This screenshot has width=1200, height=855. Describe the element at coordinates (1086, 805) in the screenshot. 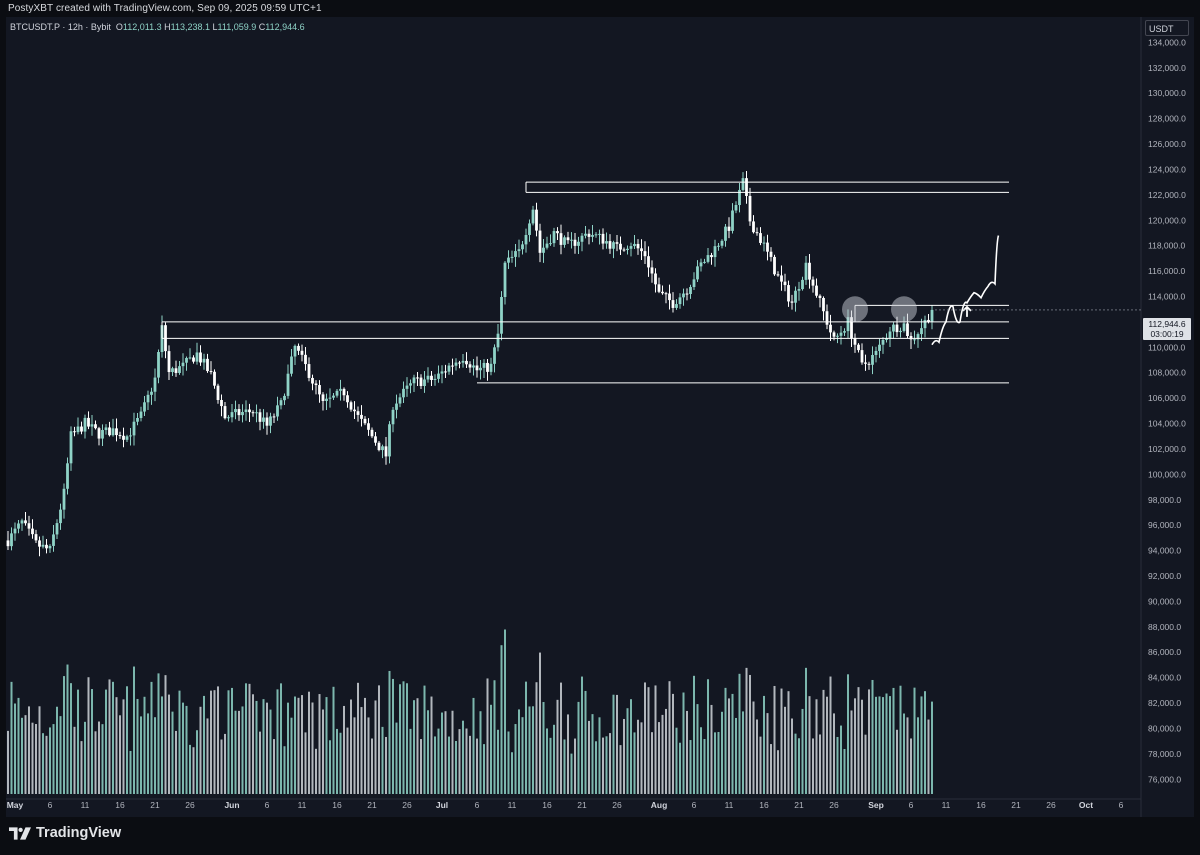

I see `time-tick-label: Oct` at that location.